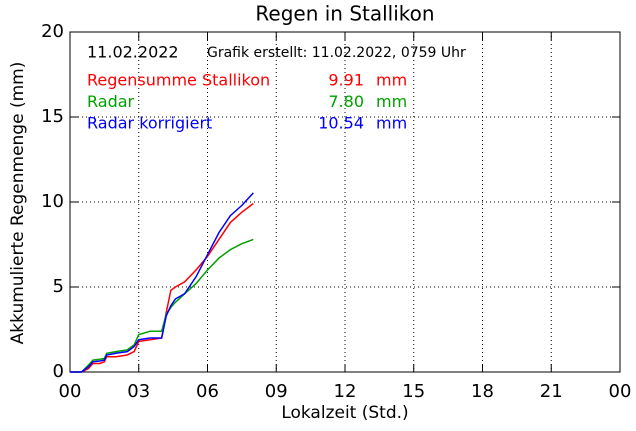 The width and height of the screenshot is (636, 431). What do you see at coordinates (482, 391) in the screenshot?
I see `x-tick-label: 18` at bounding box center [482, 391].